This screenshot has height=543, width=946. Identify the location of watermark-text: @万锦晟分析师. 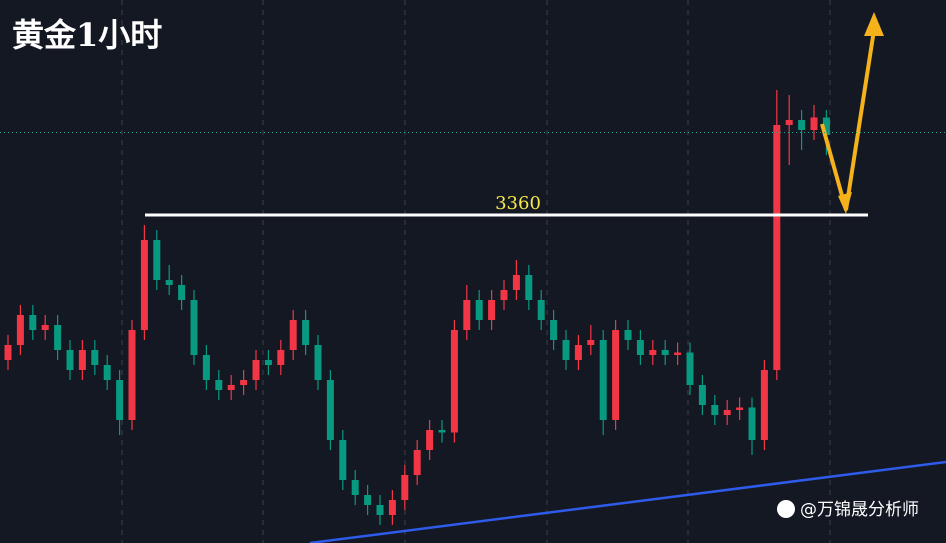
(859, 510).